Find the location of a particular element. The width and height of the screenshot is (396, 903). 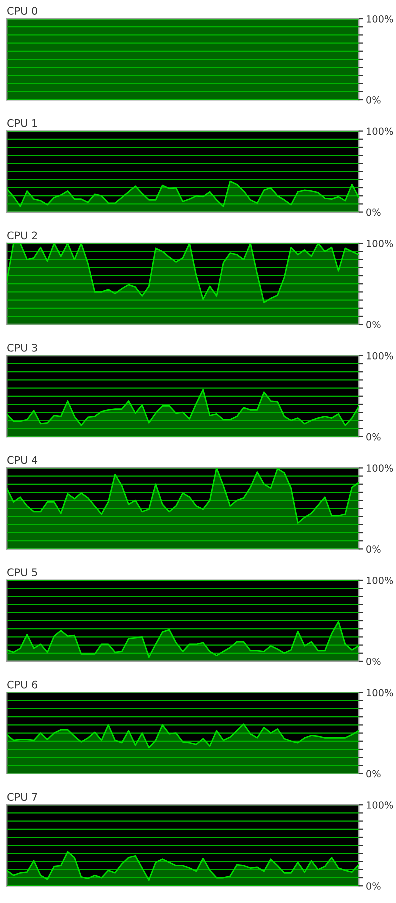

chart-title: CPU 5 is located at coordinates (23, 572).